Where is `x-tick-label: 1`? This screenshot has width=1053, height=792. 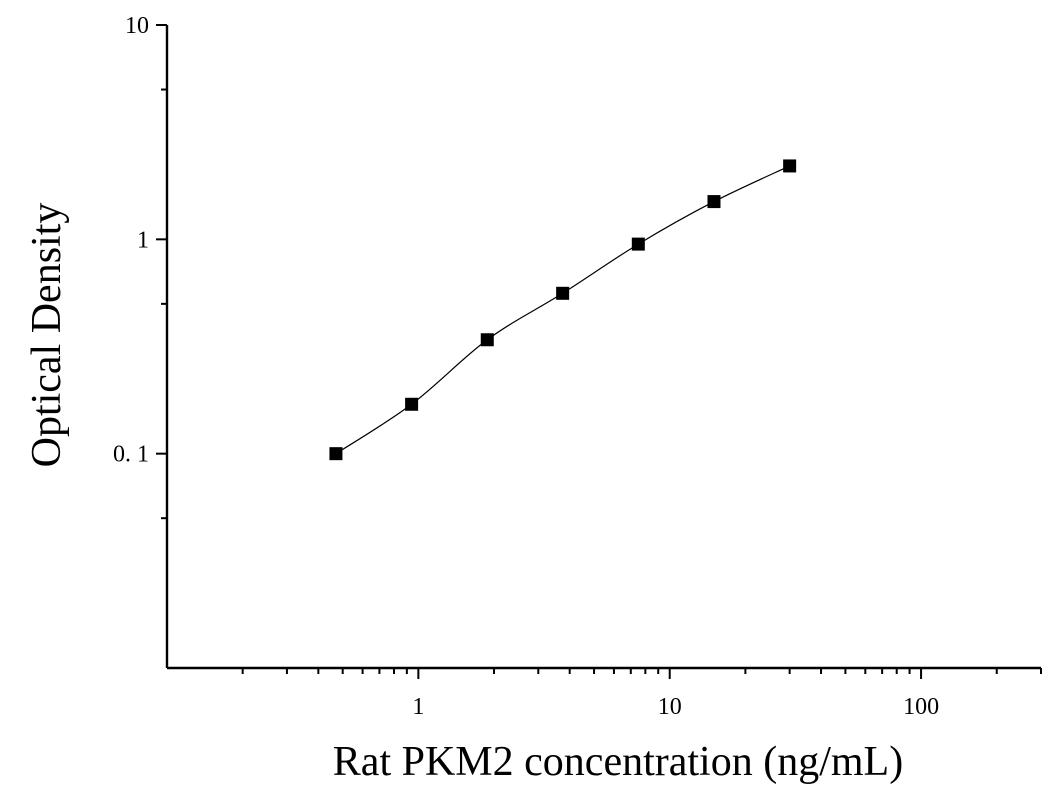
x-tick-label: 1 is located at coordinates (418, 707).